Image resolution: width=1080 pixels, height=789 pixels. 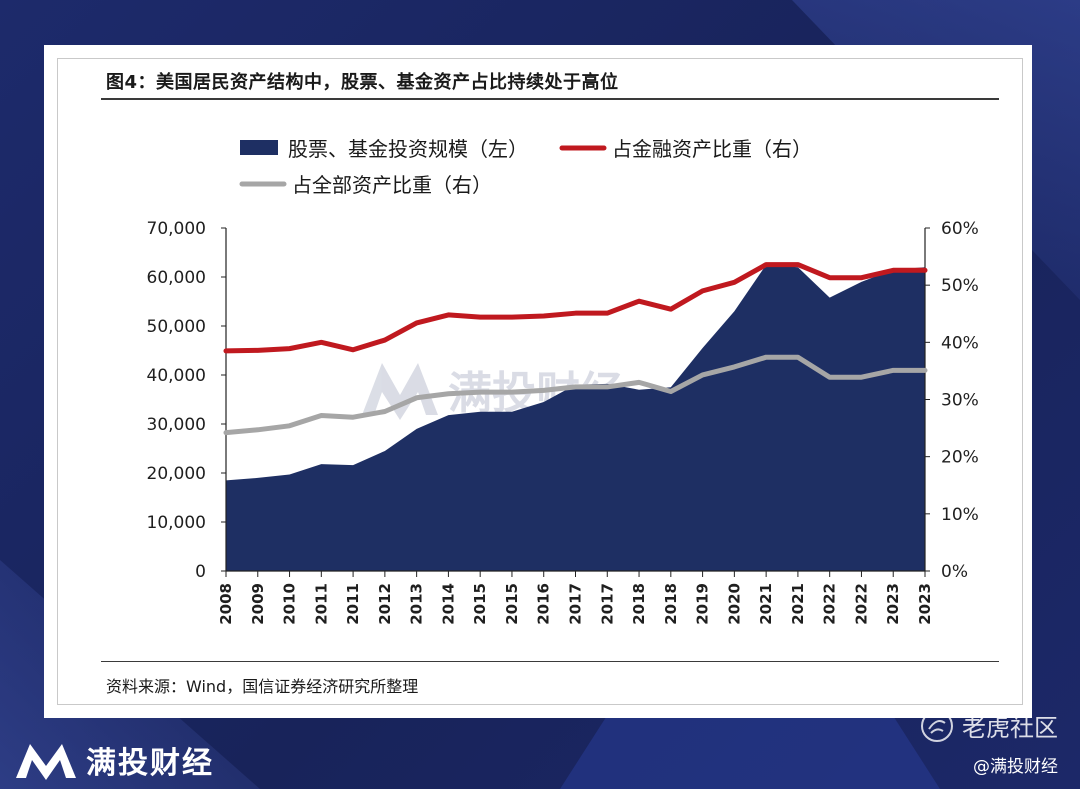 I want to click on left-tick-label: 20,000, so click(x=176, y=474).